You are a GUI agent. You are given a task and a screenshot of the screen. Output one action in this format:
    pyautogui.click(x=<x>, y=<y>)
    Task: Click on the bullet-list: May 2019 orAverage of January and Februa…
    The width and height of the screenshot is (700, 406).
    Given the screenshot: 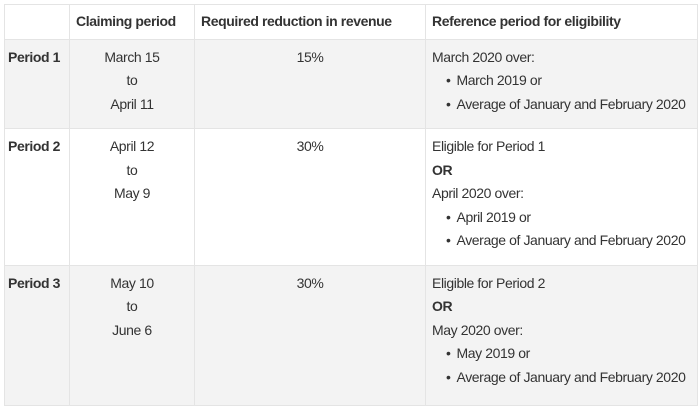 What is the action you would take?
    pyautogui.click(x=561, y=365)
    